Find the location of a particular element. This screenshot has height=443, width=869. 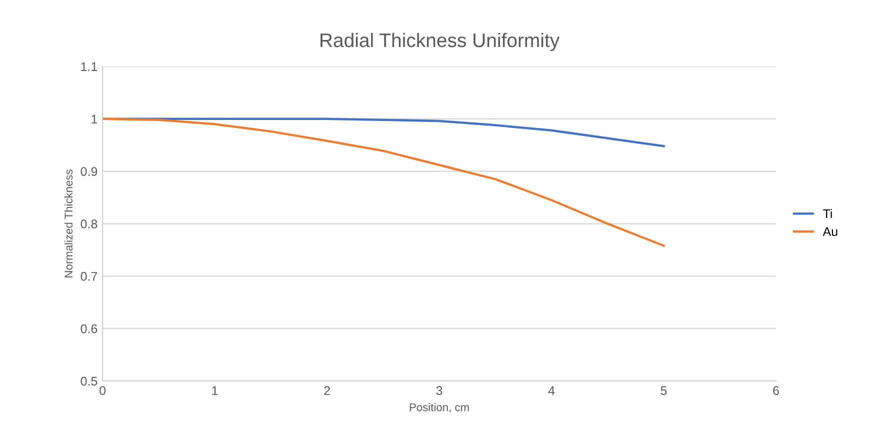

y-tick-label: 1.1 is located at coordinates (89, 66).